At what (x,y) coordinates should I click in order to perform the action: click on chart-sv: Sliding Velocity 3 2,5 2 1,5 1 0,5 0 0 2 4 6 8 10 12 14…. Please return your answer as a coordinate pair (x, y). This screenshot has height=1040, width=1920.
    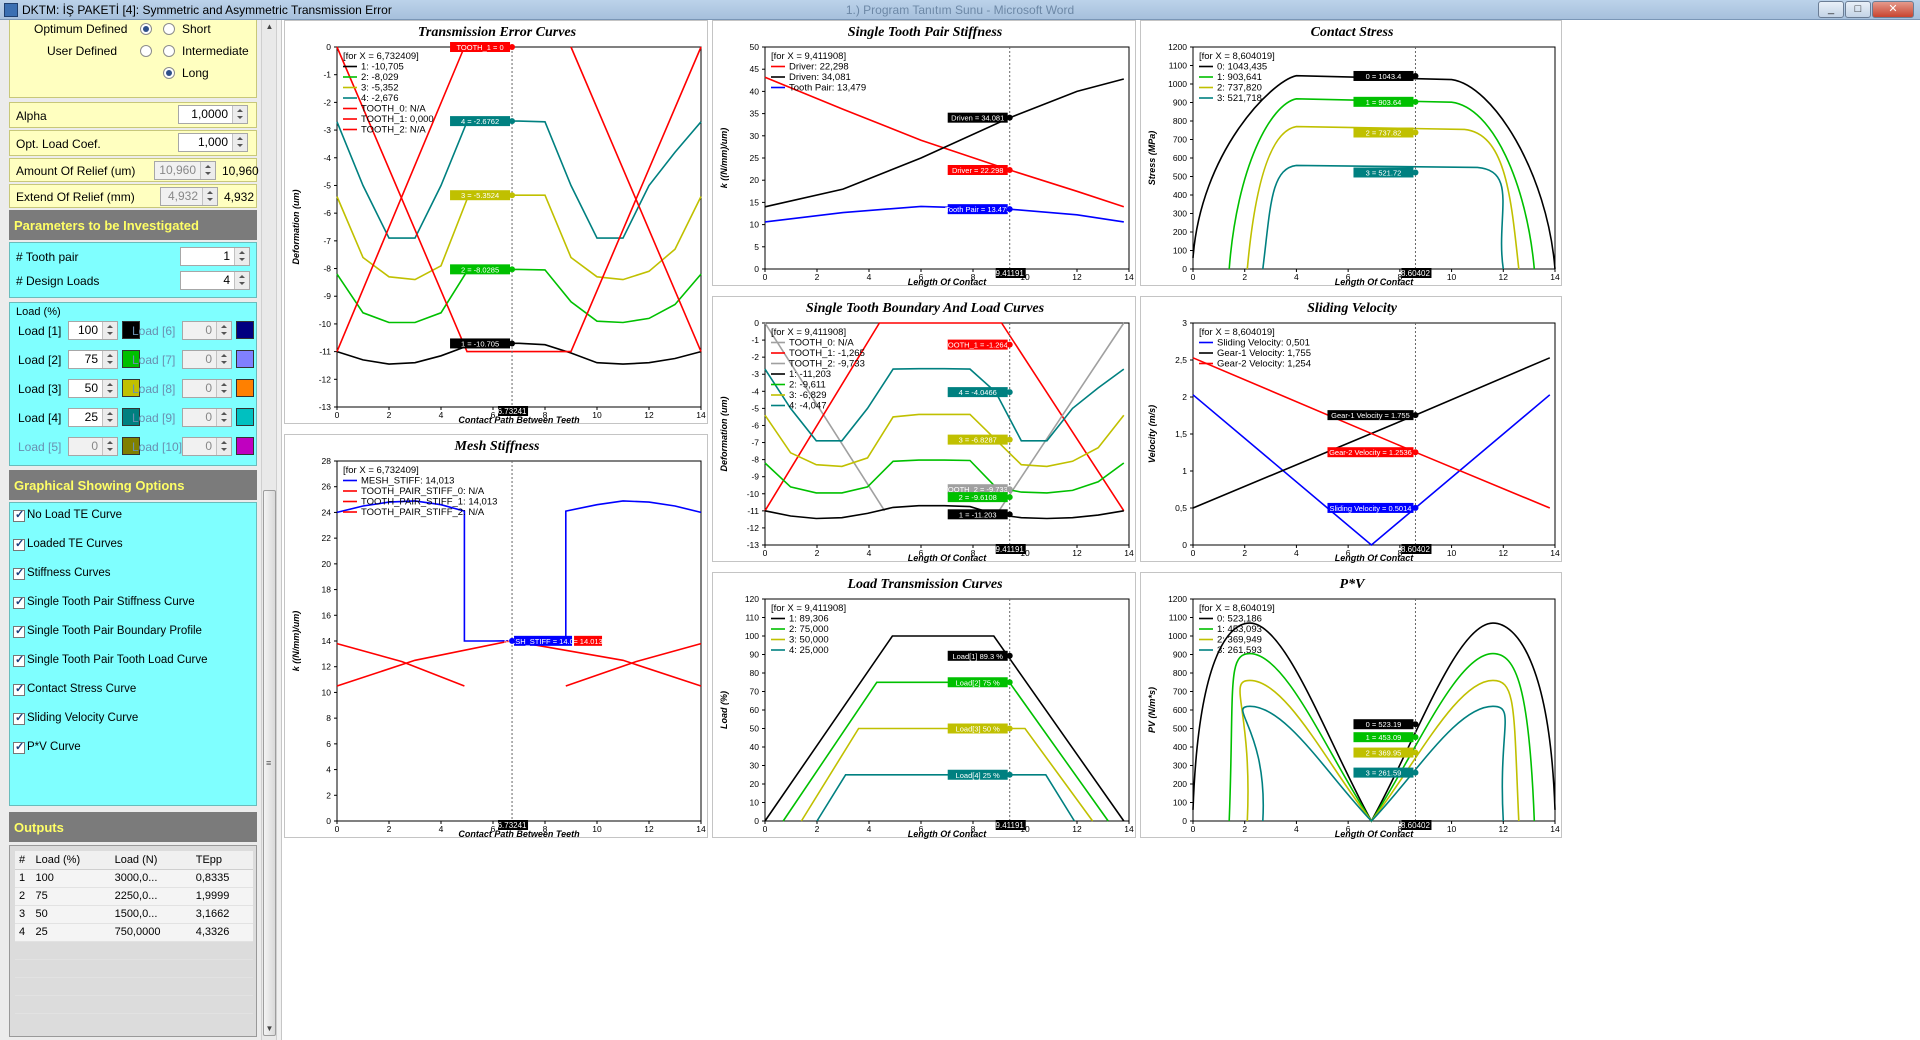
    Looking at the image, I should click on (1351, 429).